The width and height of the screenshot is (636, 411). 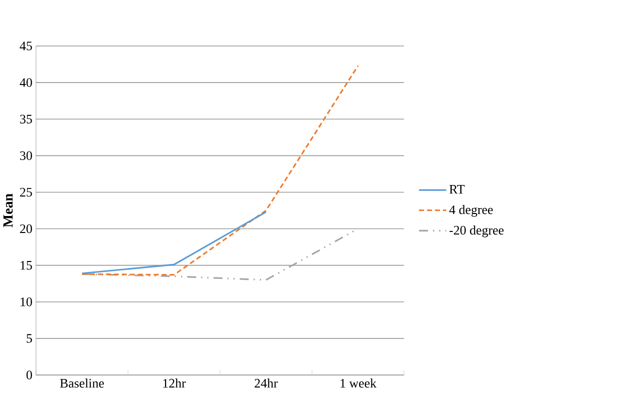 What do you see at coordinates (358, 383) in the screenshot?
I see `x-tick-label: 1 week` at bounding box center [358, 383].